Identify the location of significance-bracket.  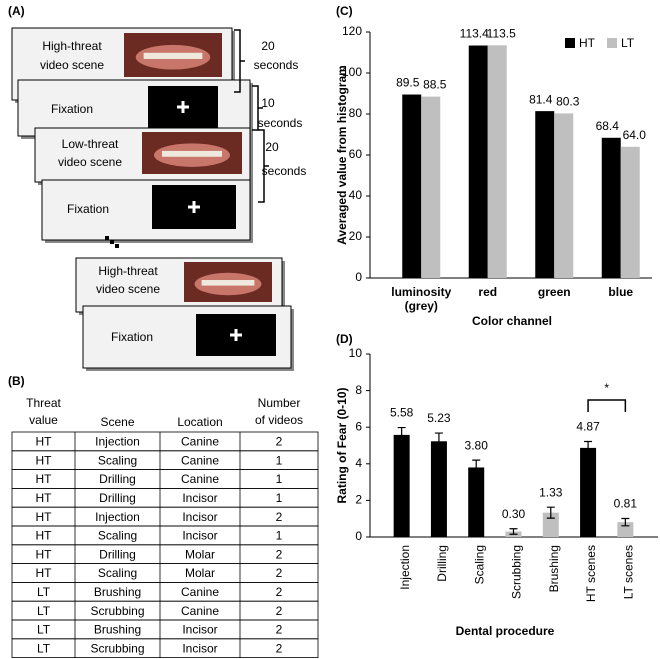
(607, 405).